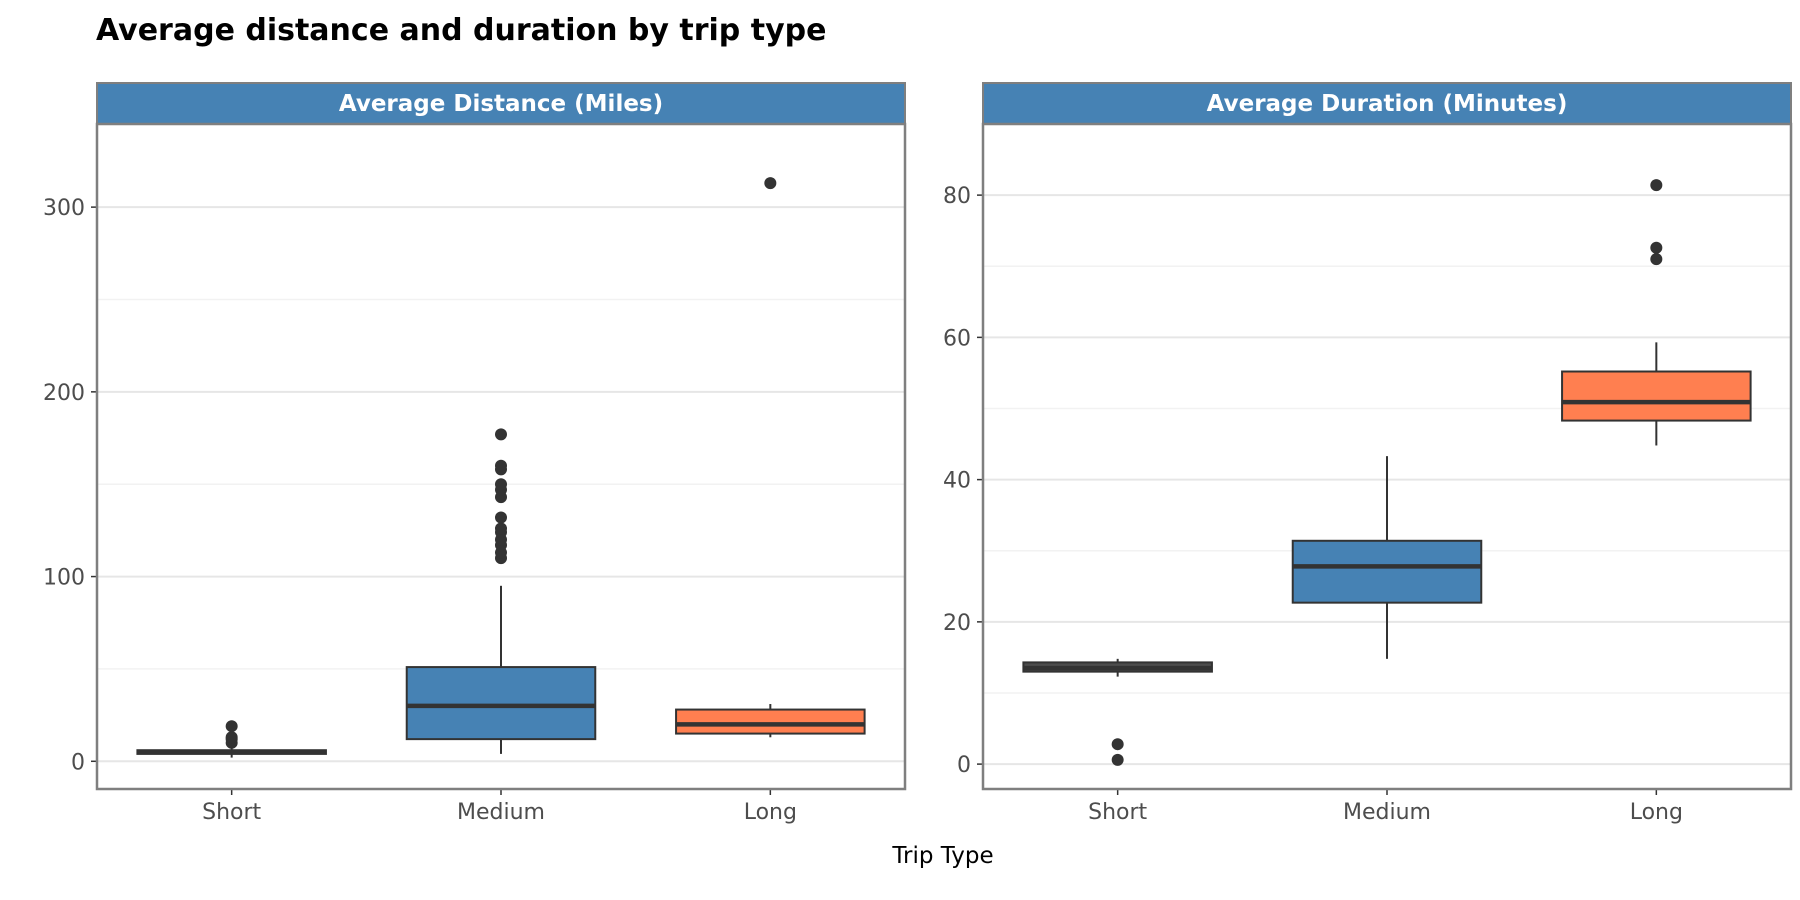 The image size is (1800, 900). What do you see at coordinates (64, 208) in the screenshot?
I see `y-tick-label: 300` at bounding box center [64, 208].